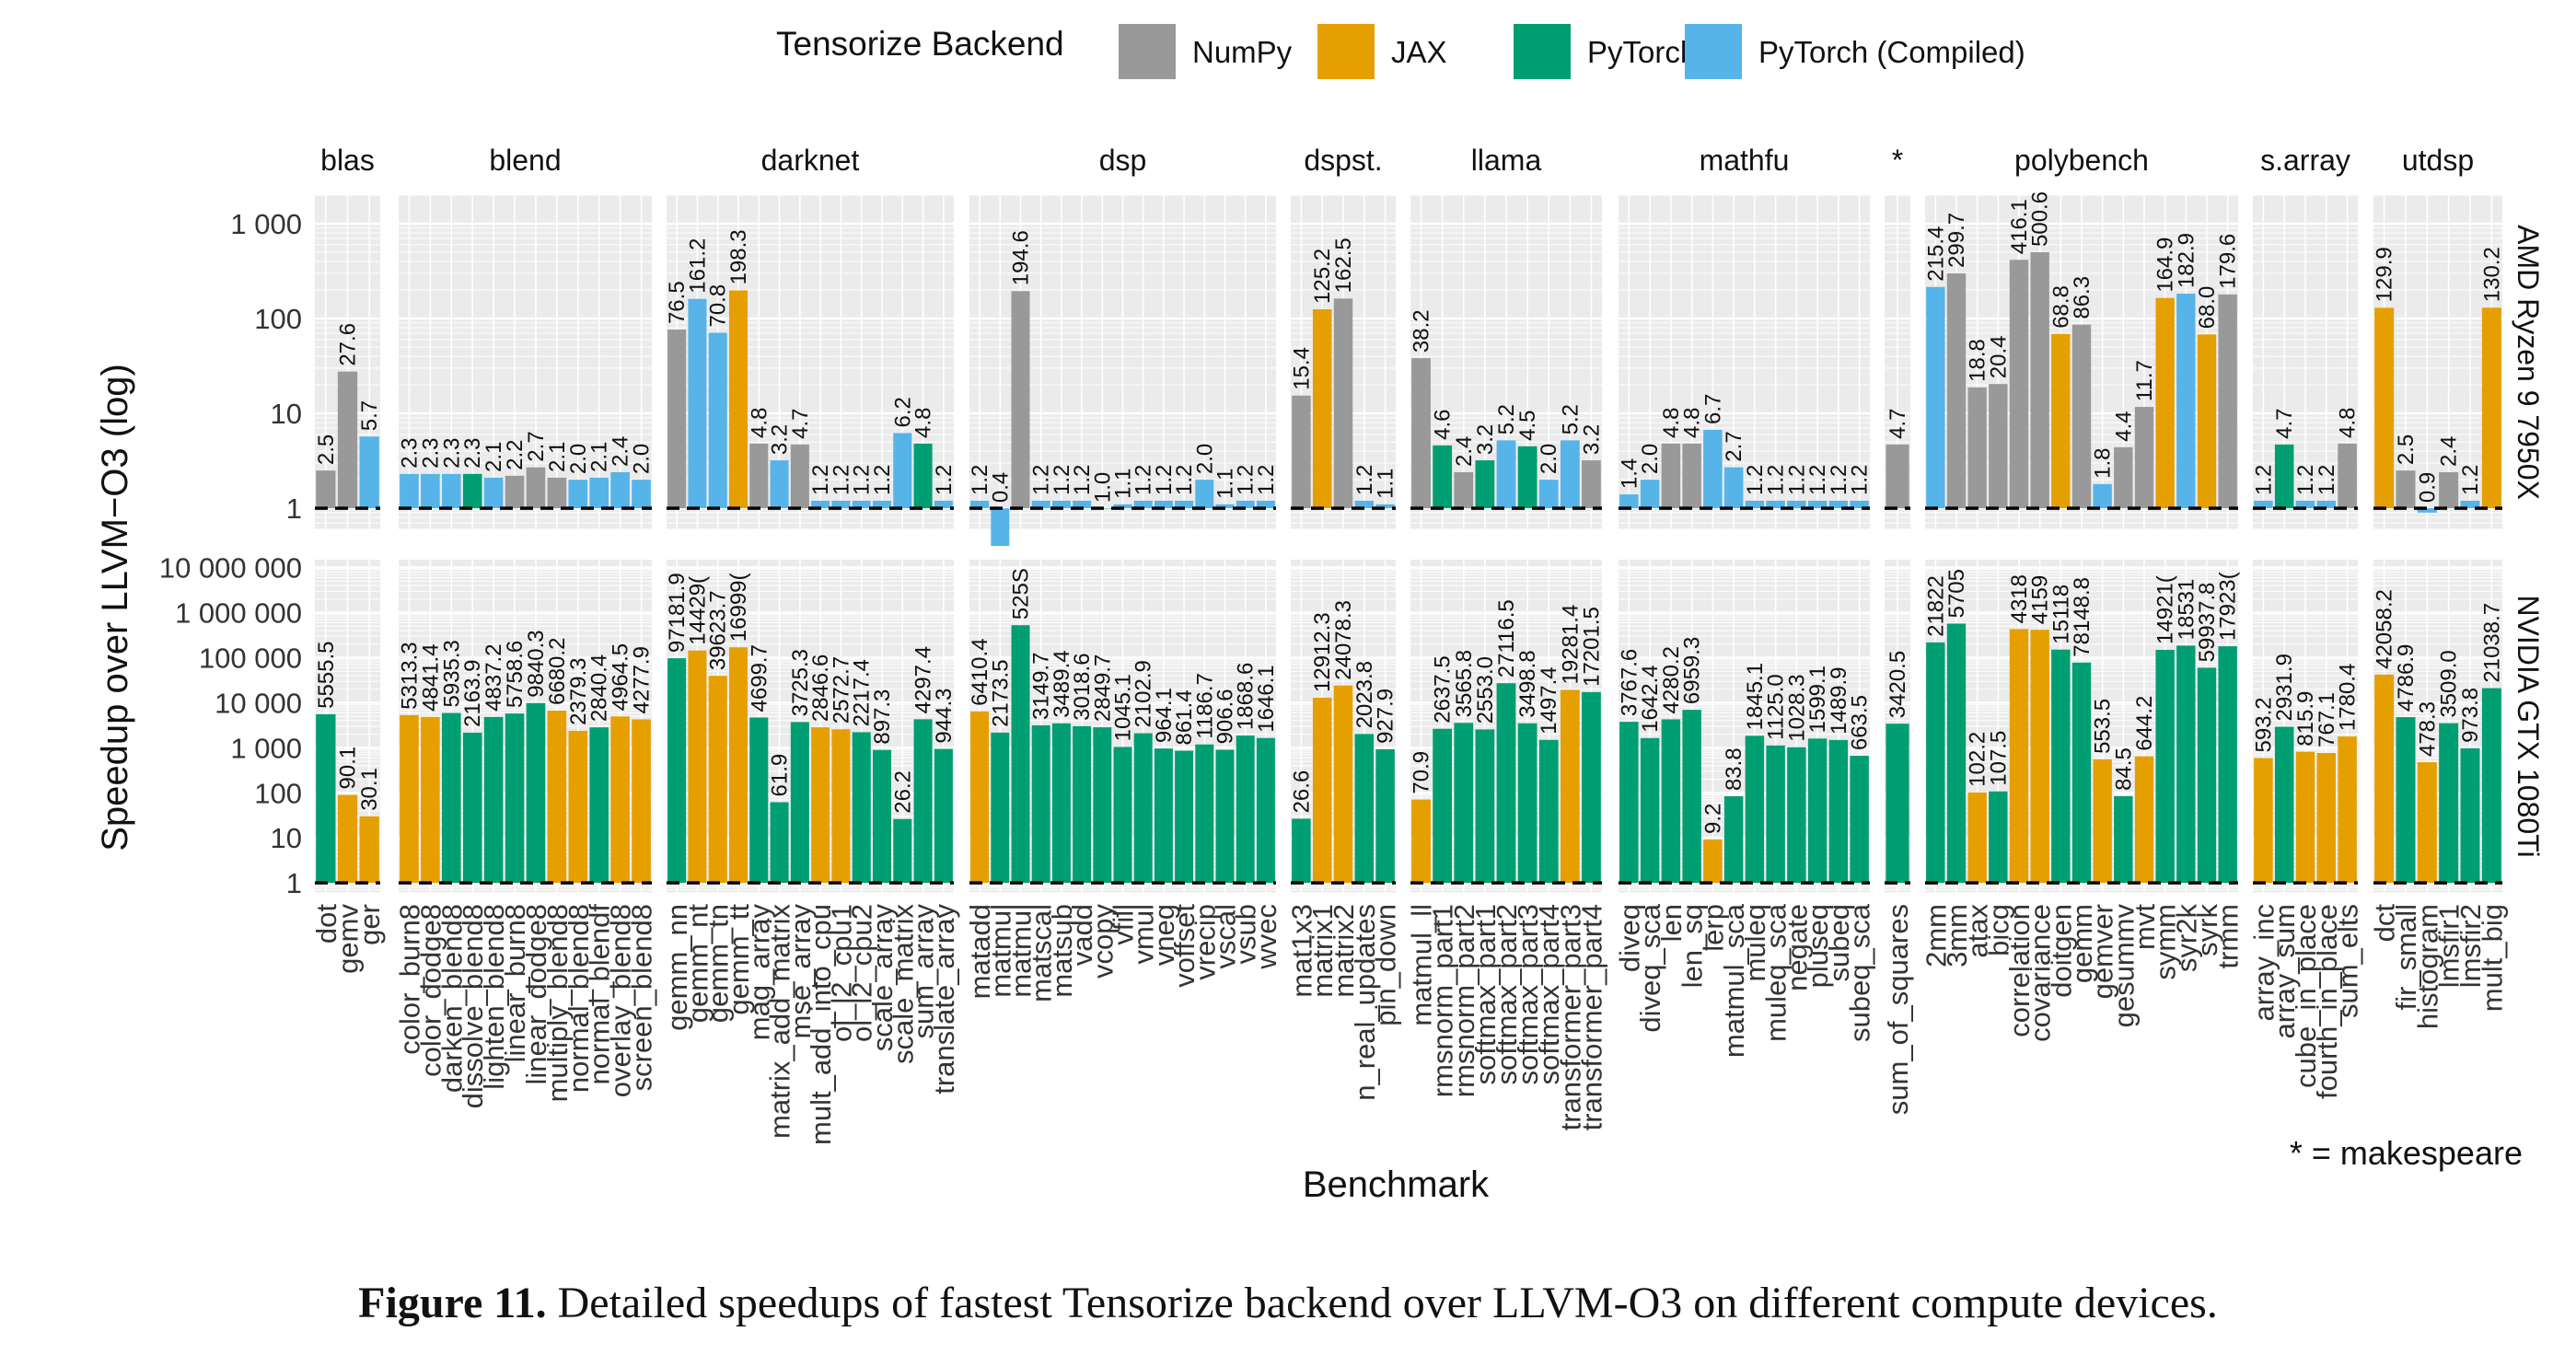 The height and width of the screenshot is (1355, 2576). I want to click on bar-value-label: 90.1, so click(348, 768).